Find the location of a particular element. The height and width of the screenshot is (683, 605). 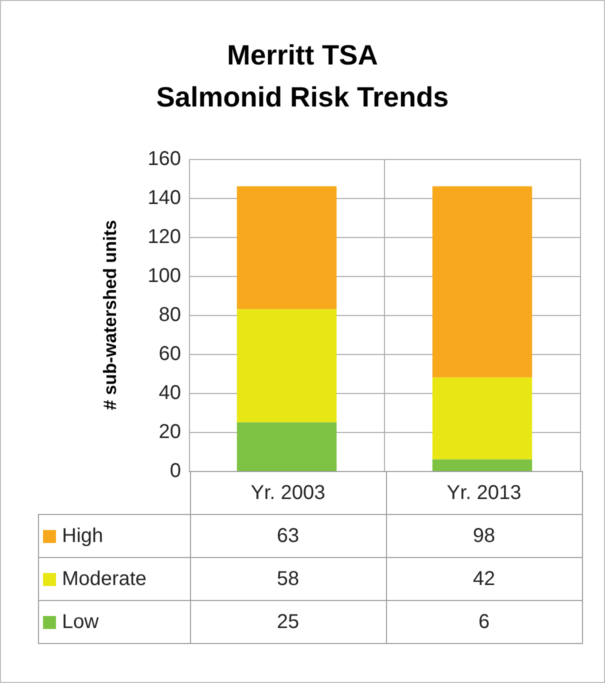

y-axis-title: # sub-watershed units is located at coordinates (110, 315).